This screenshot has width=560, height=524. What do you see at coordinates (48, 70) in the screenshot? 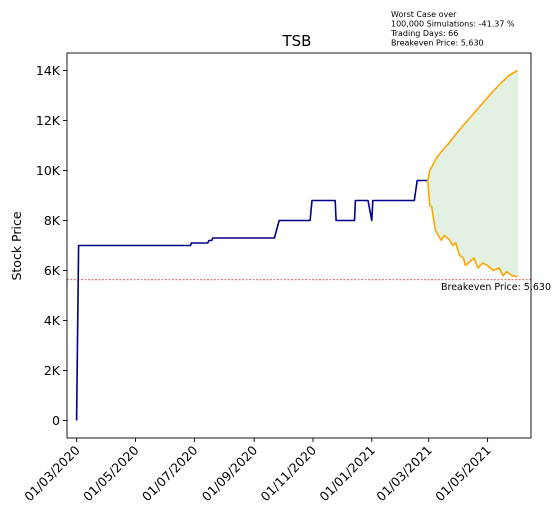
I see `y-tick-label: 14K` at bounding box center [48, 70].